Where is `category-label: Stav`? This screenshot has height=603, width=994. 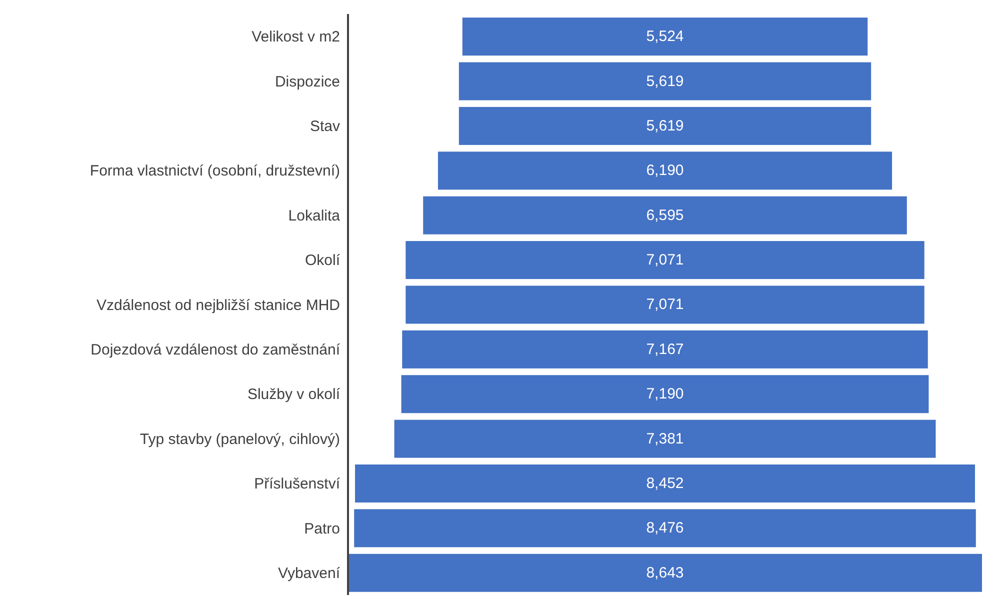 category-label: Stav is located at coordinates (325, 127).